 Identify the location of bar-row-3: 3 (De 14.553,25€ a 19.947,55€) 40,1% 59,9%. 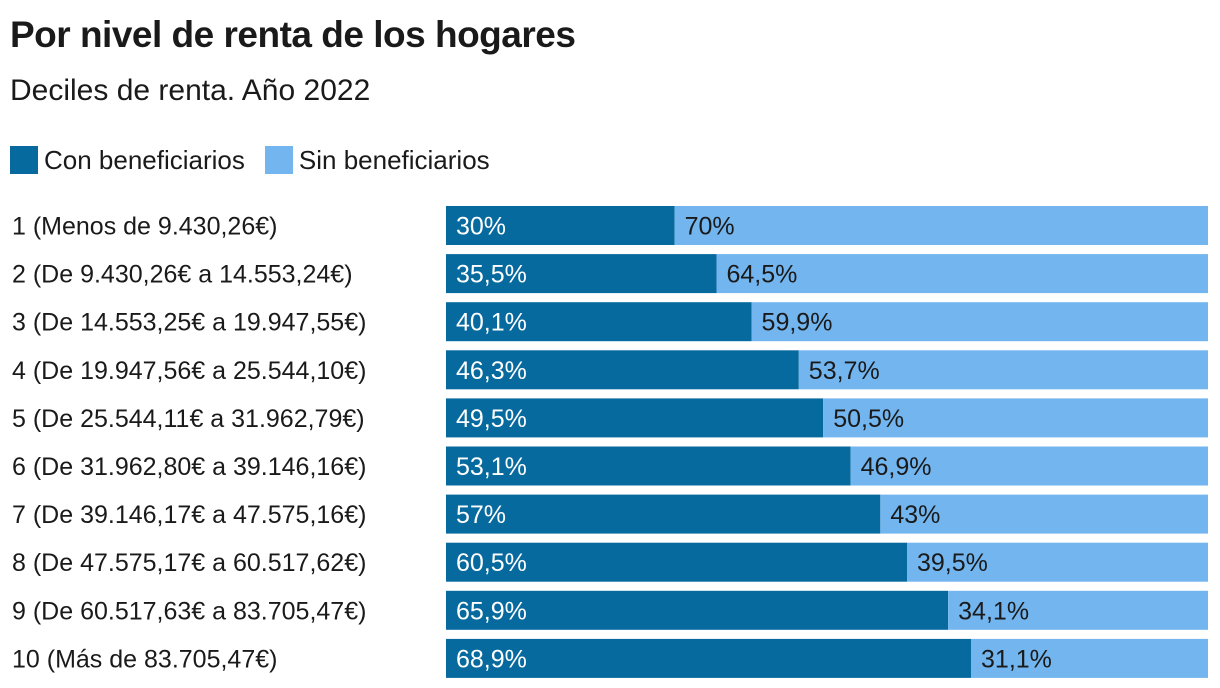
(610, 322).